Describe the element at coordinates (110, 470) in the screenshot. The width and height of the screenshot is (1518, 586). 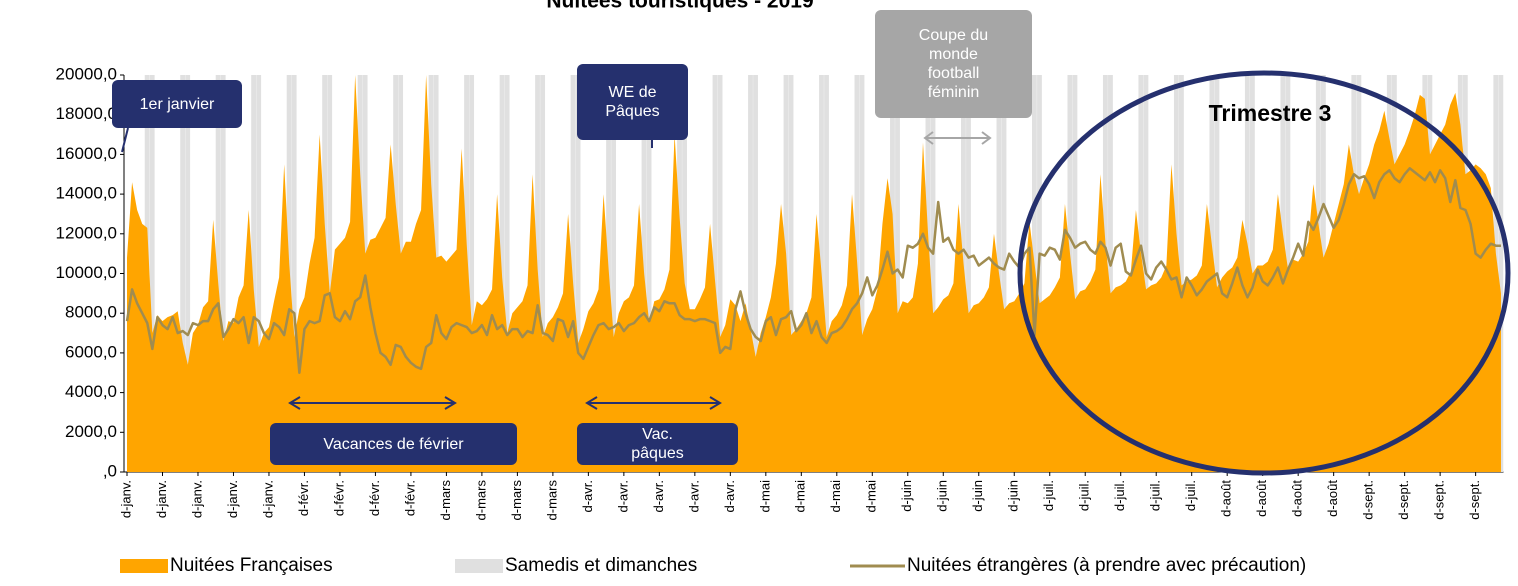
I see `y-tick-label: ,0` at that location.